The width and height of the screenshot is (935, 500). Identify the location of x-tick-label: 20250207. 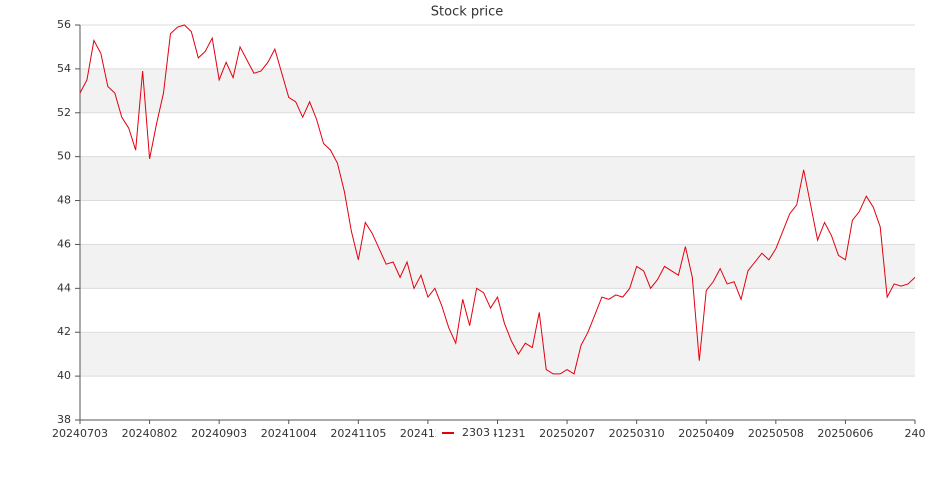
(567, 433).